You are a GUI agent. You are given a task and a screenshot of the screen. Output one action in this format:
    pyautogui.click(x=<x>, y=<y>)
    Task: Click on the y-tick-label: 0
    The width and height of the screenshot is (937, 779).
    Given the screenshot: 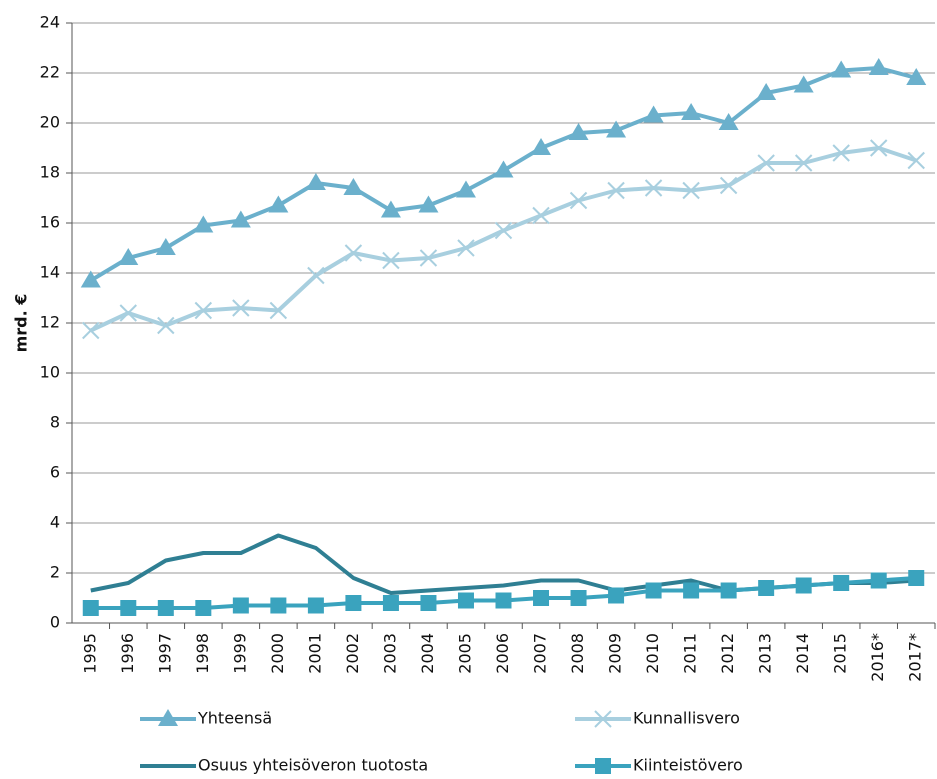 What is the action you would take?
    pyautogui.click(x=55, y=622)
    